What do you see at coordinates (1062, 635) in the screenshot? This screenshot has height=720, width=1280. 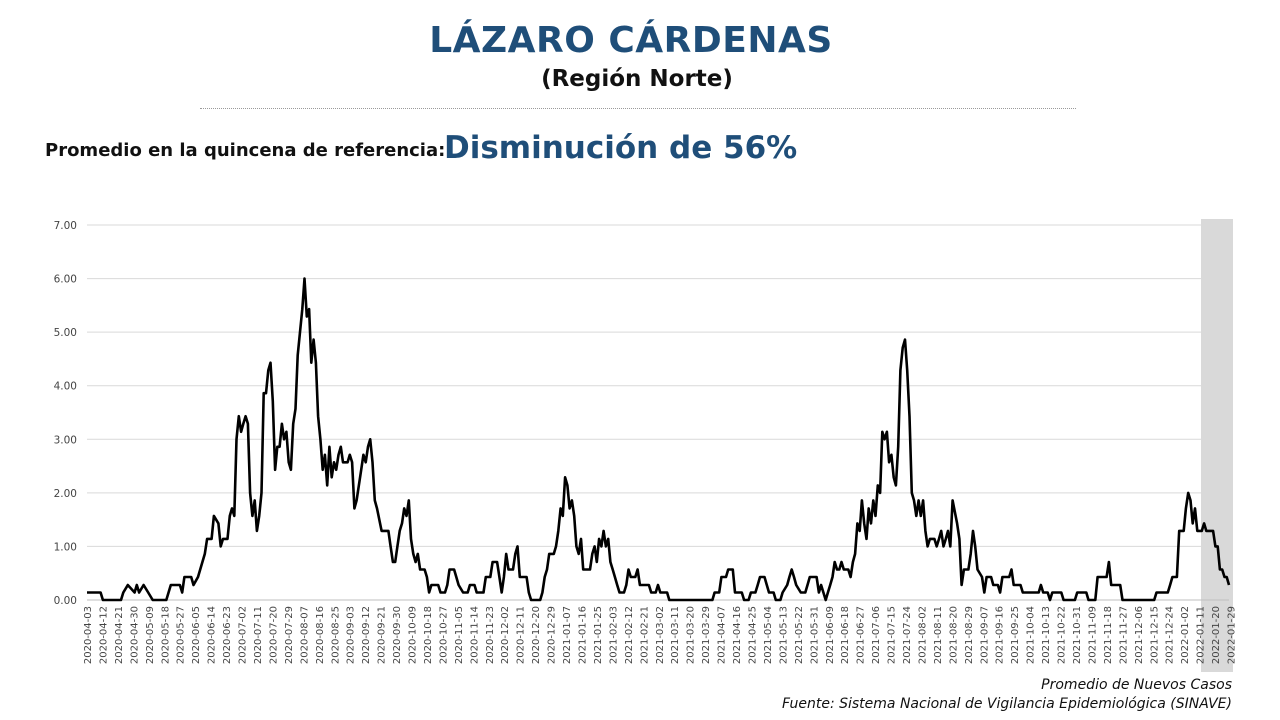 I see `x-tick-label: 2021-10-22` at bounding box center [1062, 635].